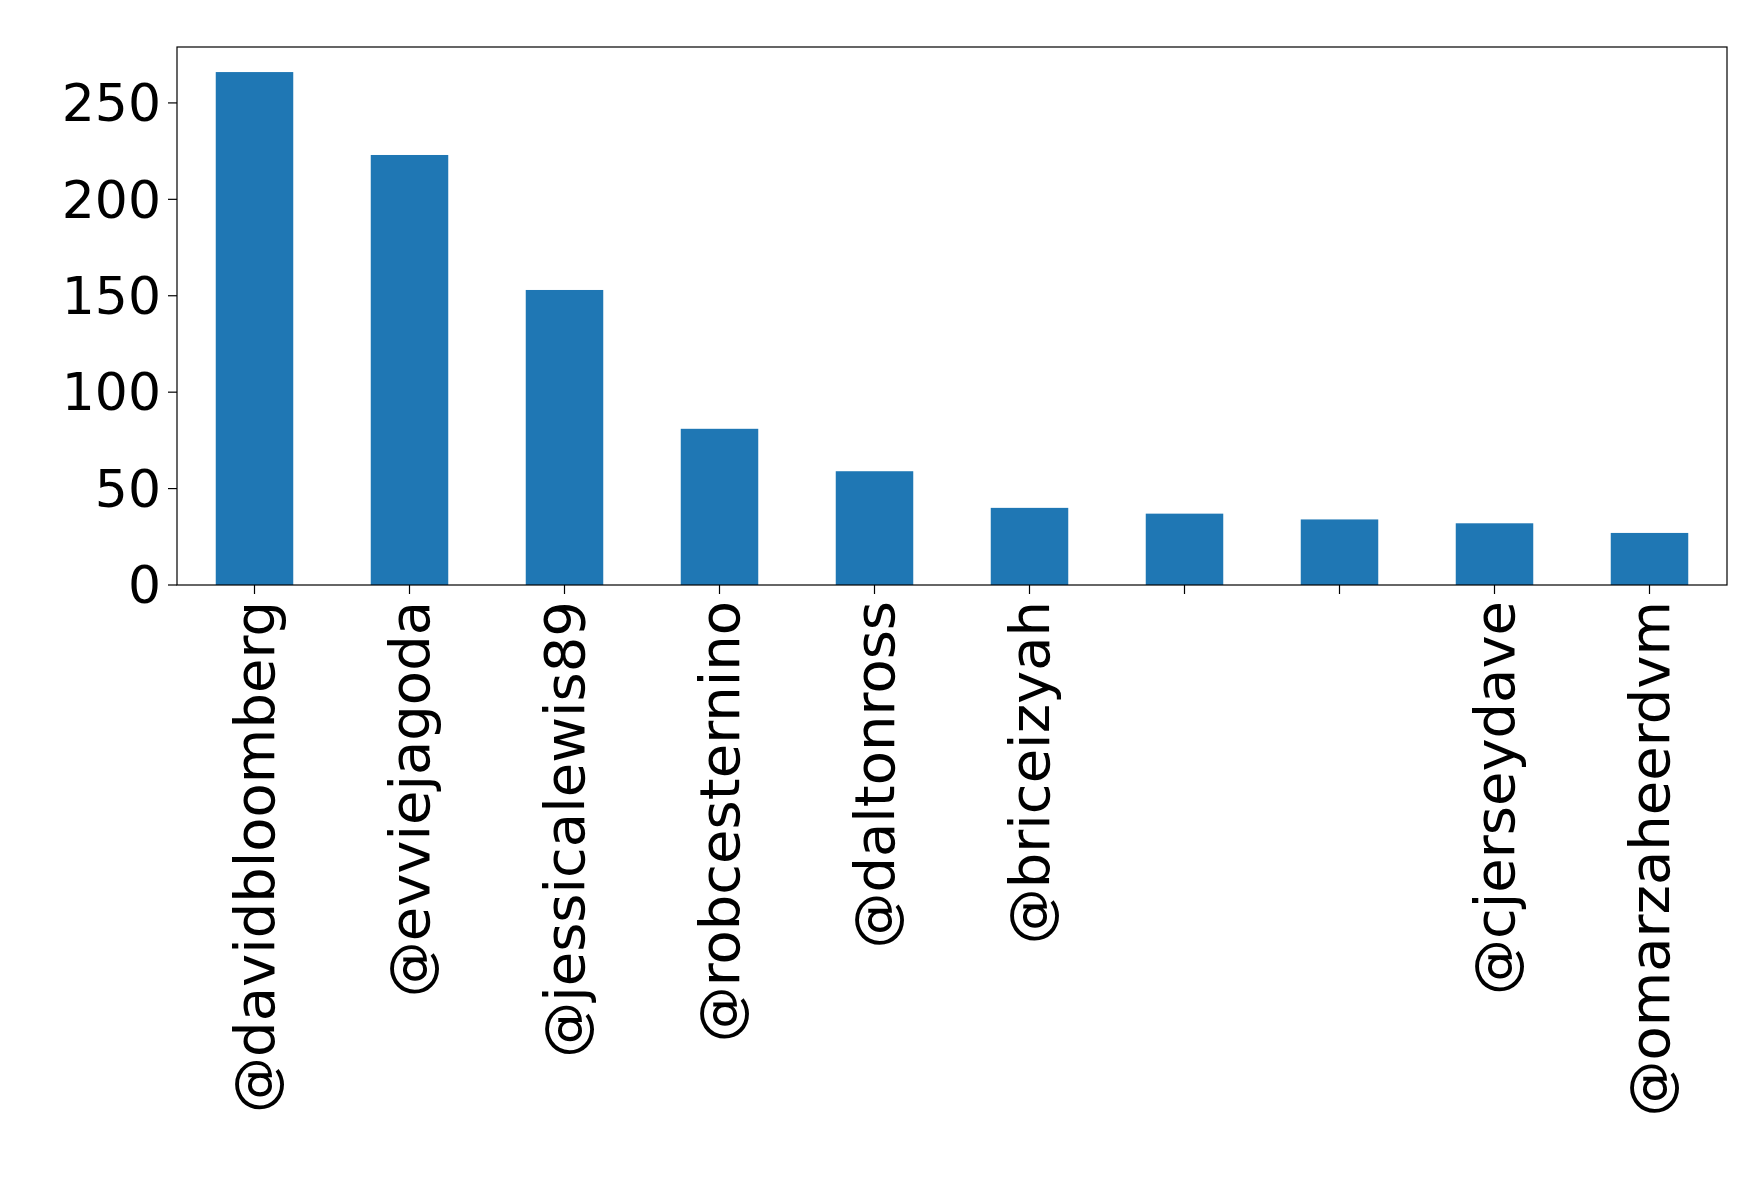  Describe the element at coordinates (111, 103) in the screenshot. I see `y-tick-label: 250` at that location.